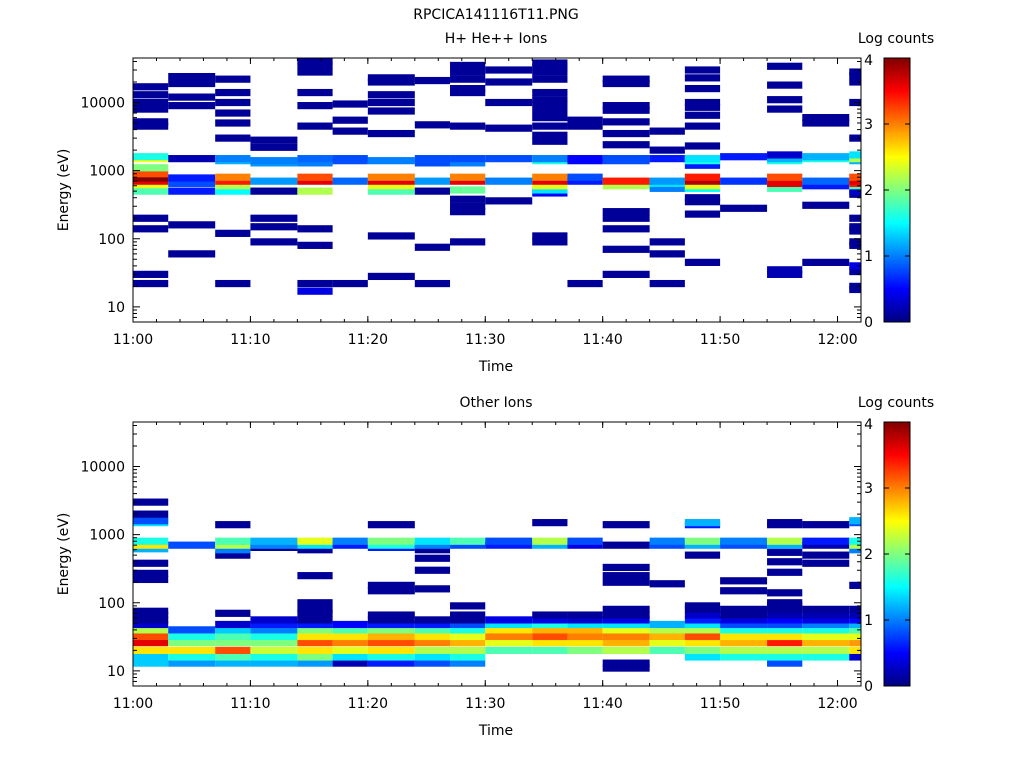 This screenshot has height=768, width=1024. What do you see at coordinates (64, 554) in the screenshot?
I see `y-axis-label: Energy (eV)` at bounding box center [64, 554].